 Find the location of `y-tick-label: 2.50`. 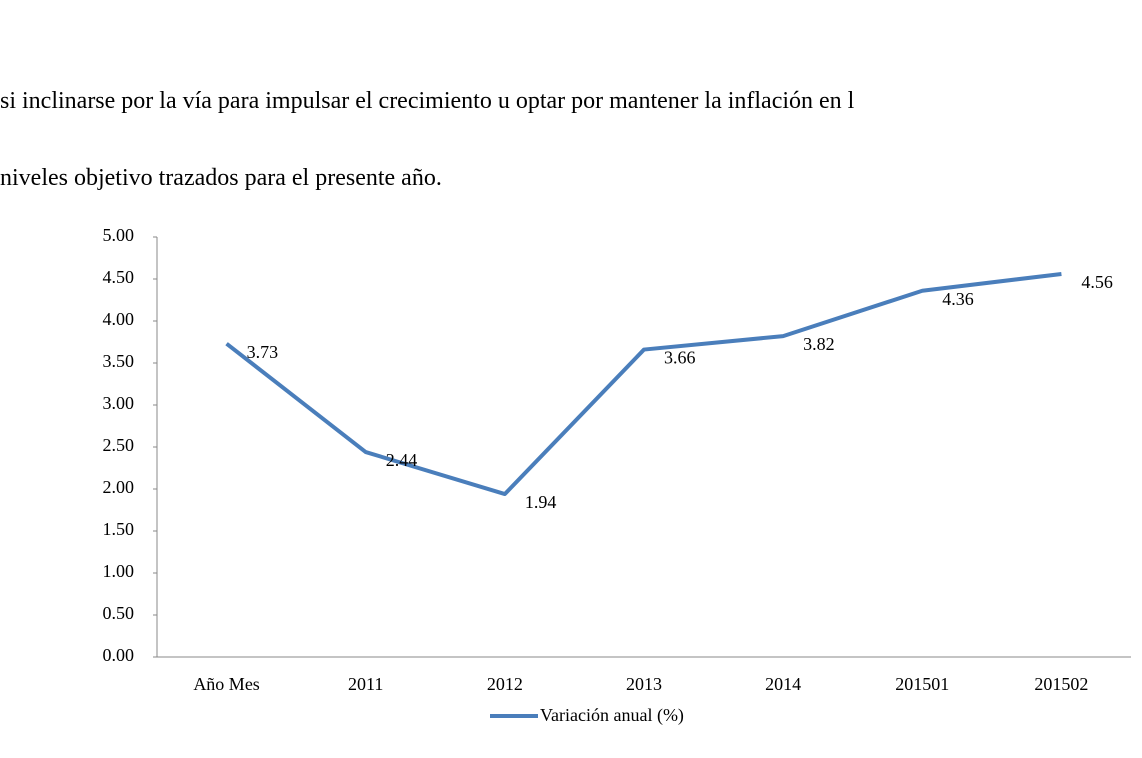

y-tick-label: 2.50 is located at coordinates (119, 445).